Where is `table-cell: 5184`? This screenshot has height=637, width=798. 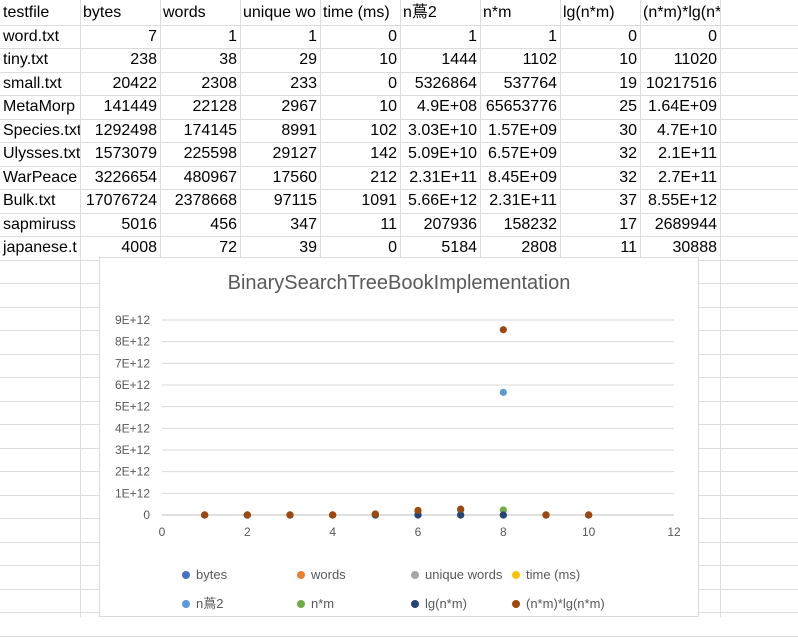
table-cell: 5184 is located at coordinates (459, 247).